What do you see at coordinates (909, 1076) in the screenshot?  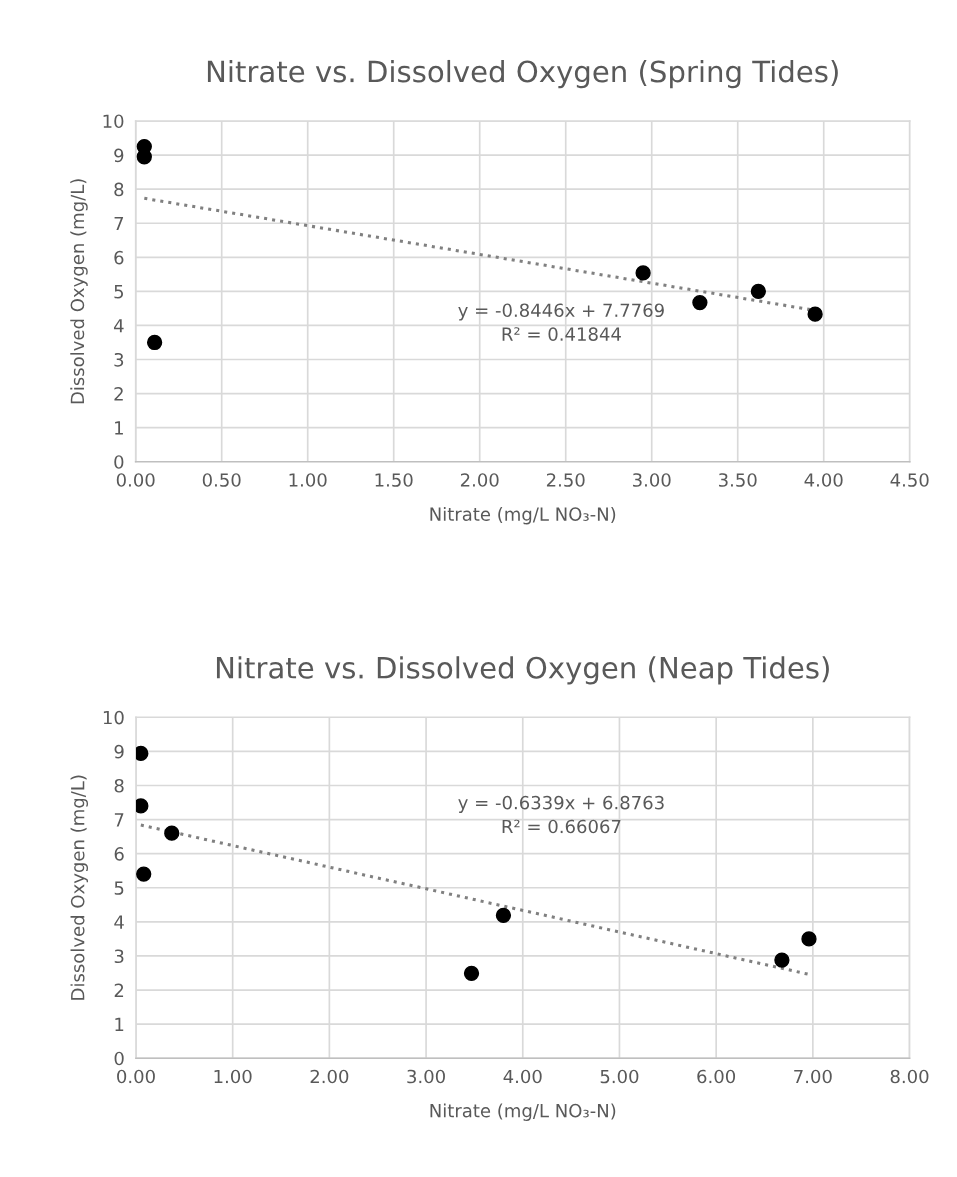 I see `x-tick-label: 8.00` at bounding box center [909, 1076].